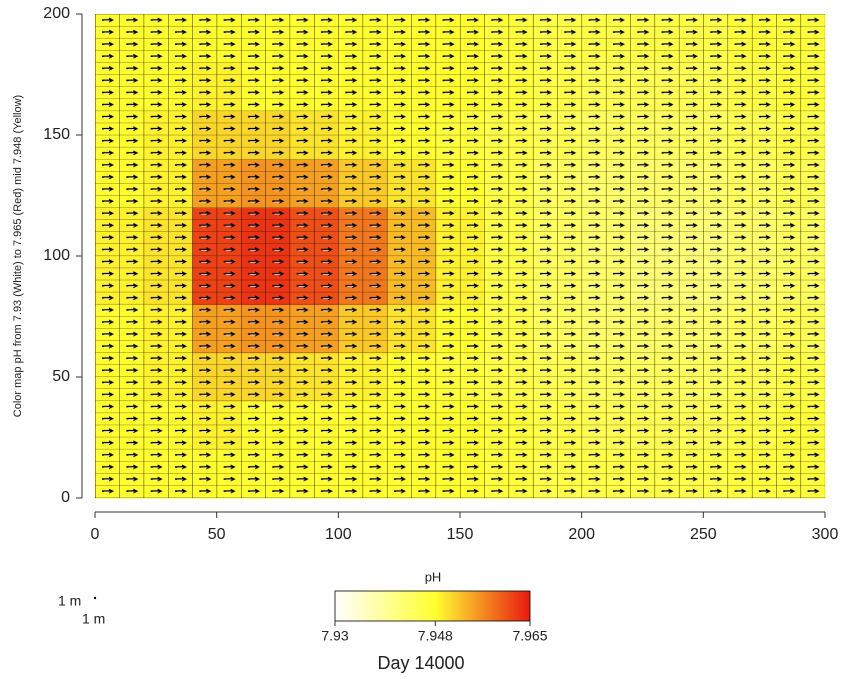 The height and width of the screenshot is (679, 843). I want to click on y-tick-label: 0, so click(65, 497).